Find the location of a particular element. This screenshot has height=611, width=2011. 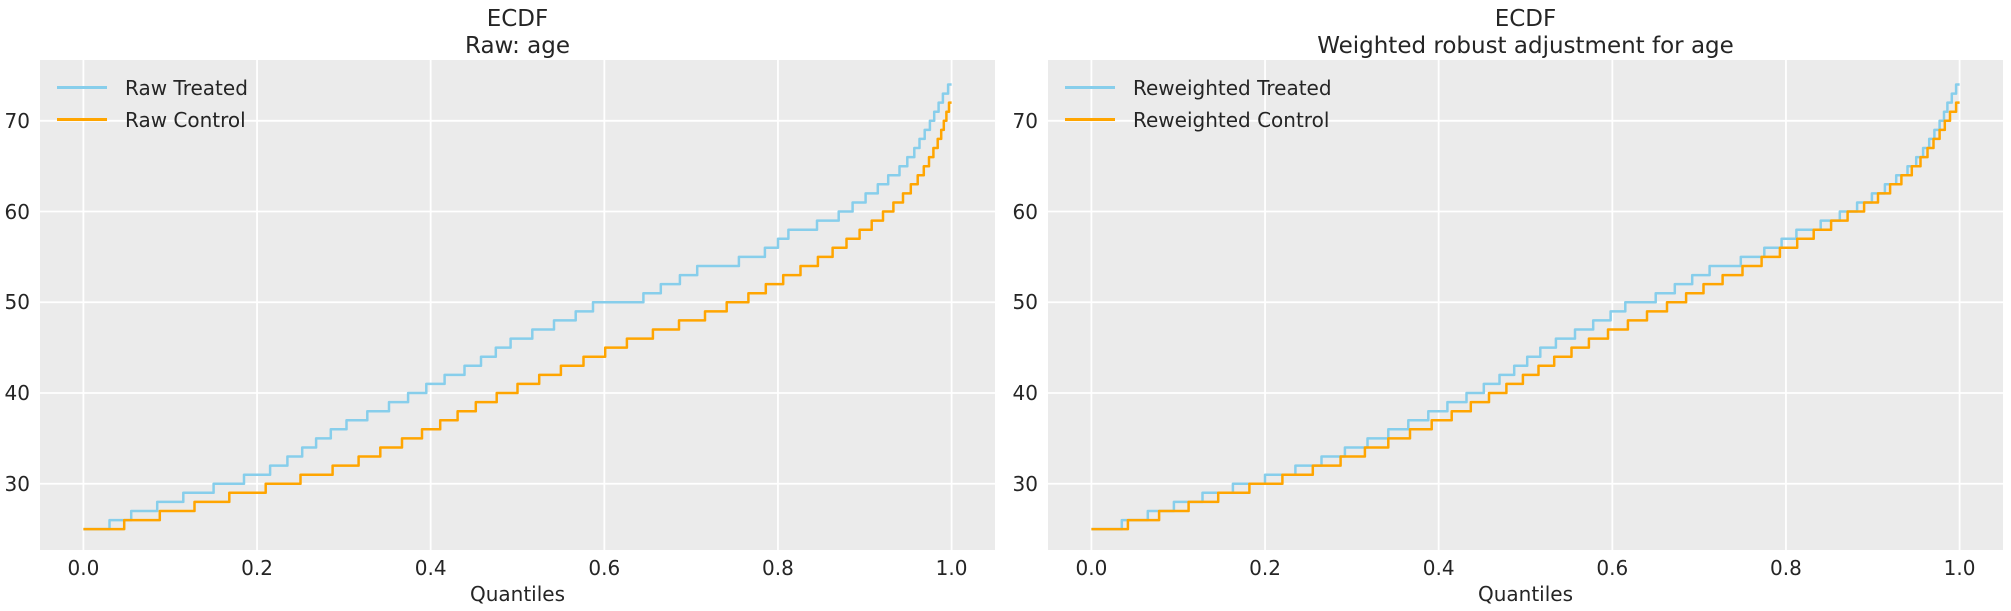

legend-label: Raw Treated is located at coordinates (186, 87).